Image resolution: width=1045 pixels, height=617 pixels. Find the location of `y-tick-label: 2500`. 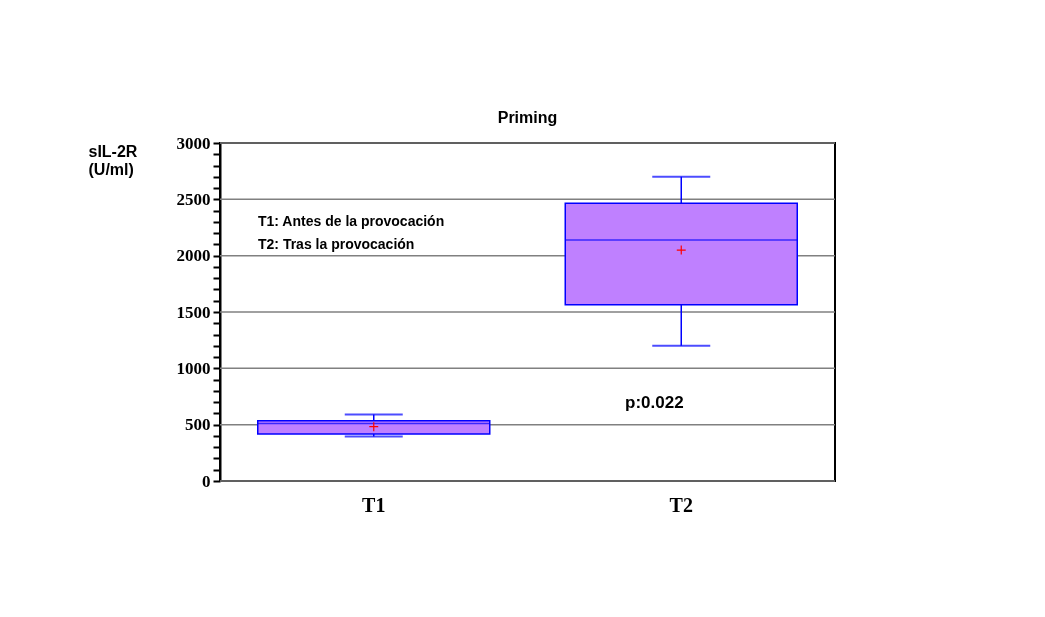

y-tick-label: 2500 is located at coordinates (193, 199).